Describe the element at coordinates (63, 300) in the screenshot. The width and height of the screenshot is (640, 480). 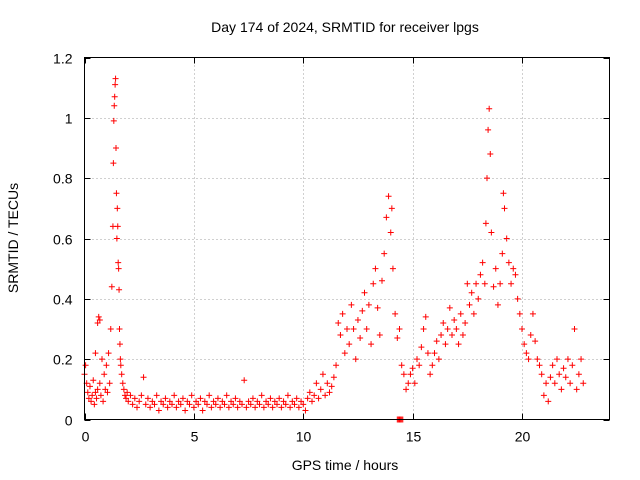
I see `y-tick-label: 0.4` at that location.